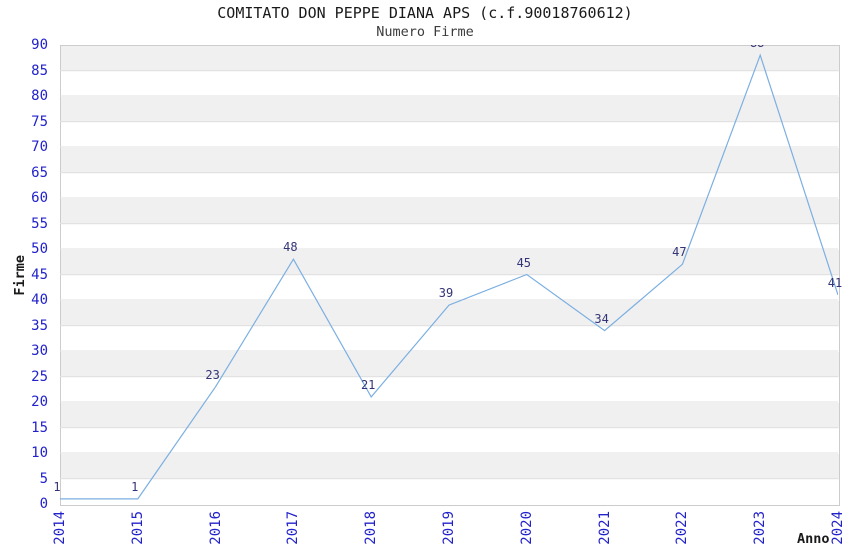 This screenshot has width=850, height=550. Describe the element at coordinates (526, 528) in the screenshot. I see `x-tick-label: 2020` at that location.